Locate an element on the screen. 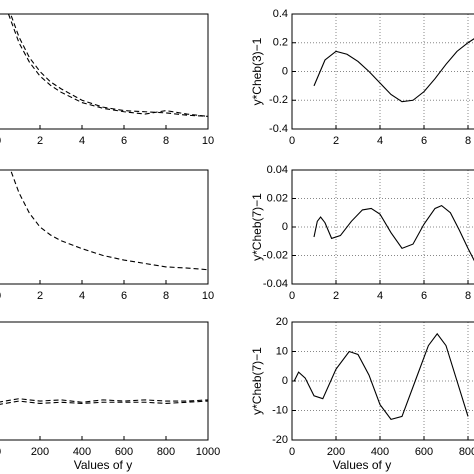 This screenshot has height=474, width=474. y-tick-label: -10 is located at coordinates (280, 410).